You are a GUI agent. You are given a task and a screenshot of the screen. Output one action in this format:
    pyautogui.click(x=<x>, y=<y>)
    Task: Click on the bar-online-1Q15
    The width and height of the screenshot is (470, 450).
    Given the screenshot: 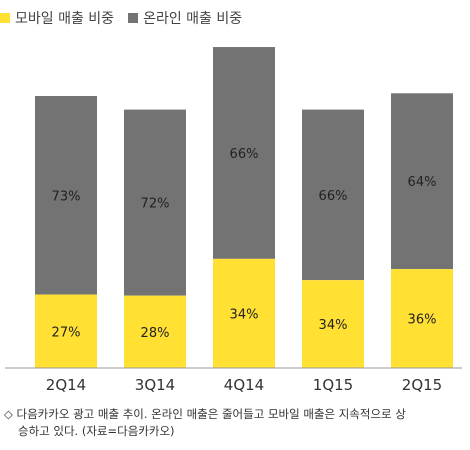 What is the action you would take?
    pyautogui.click(x=333, y=195)
    